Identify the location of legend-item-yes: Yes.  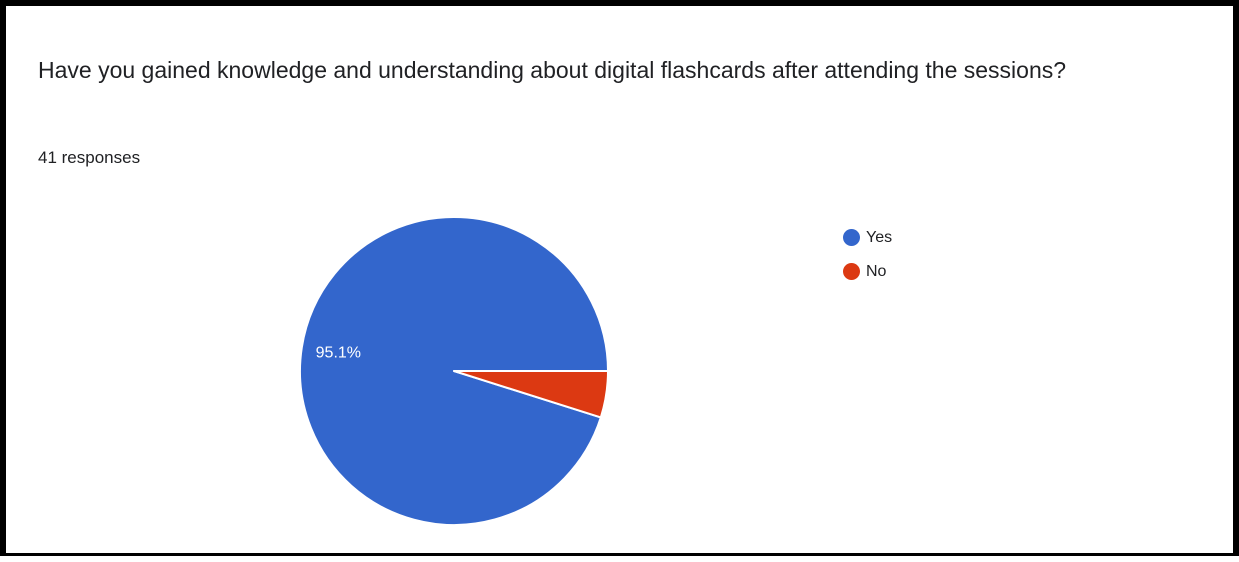
(867, 237).